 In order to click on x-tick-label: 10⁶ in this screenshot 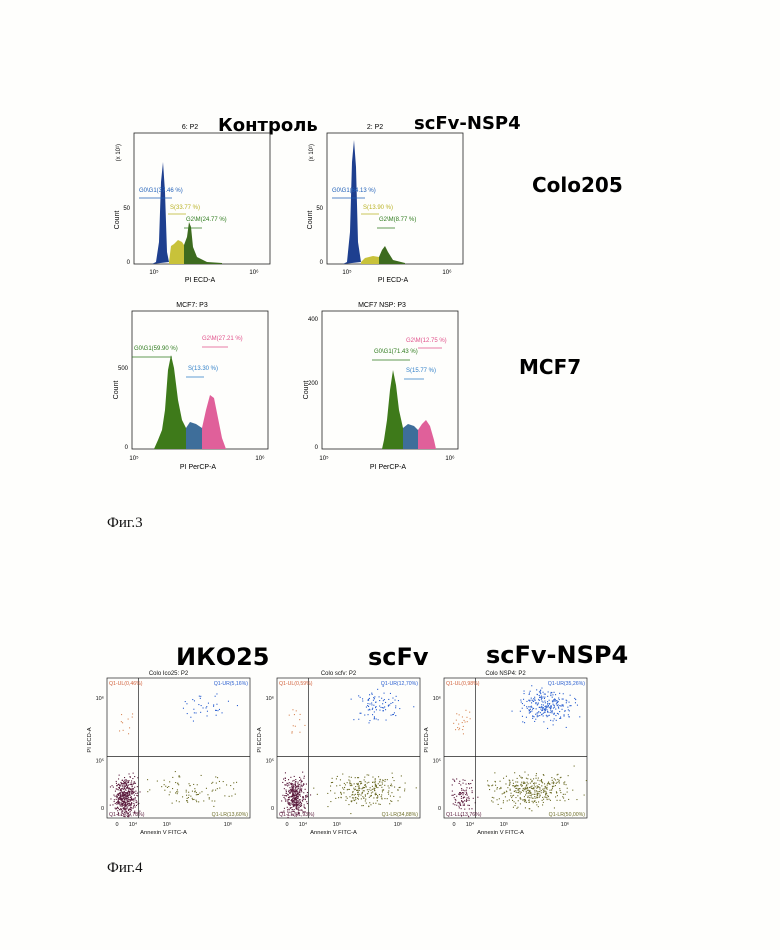, I will do `click(398, 824)`.